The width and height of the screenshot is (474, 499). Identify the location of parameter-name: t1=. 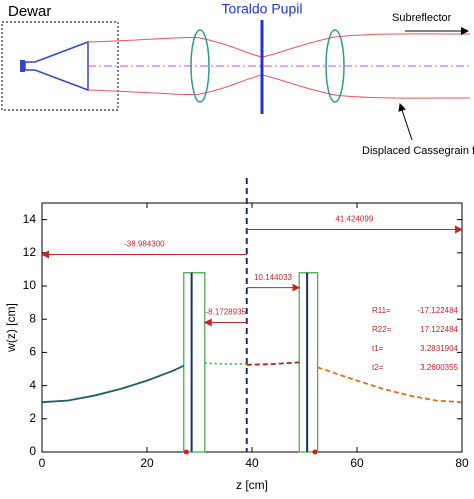
(378, 348).